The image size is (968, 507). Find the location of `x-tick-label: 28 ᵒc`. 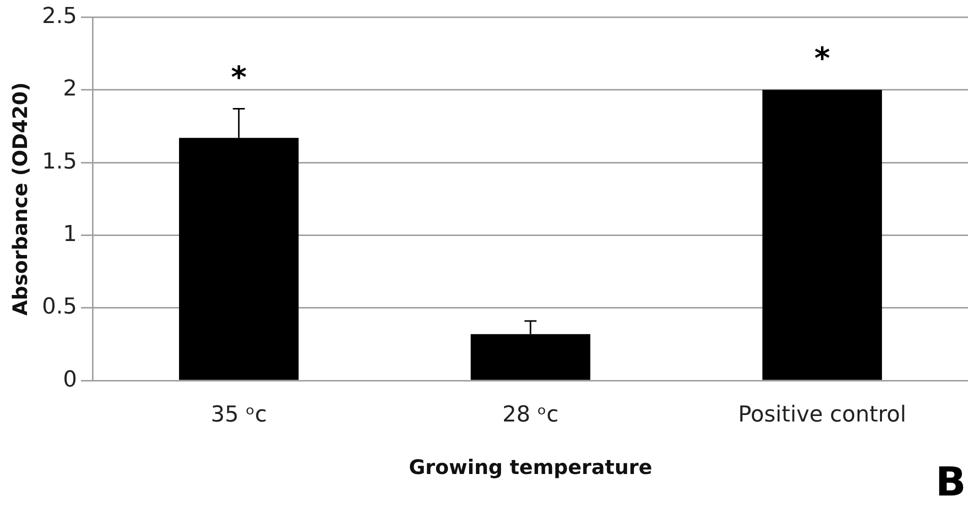

x-tick-label: 28 ᵒc is located at coordinates (530, 415).